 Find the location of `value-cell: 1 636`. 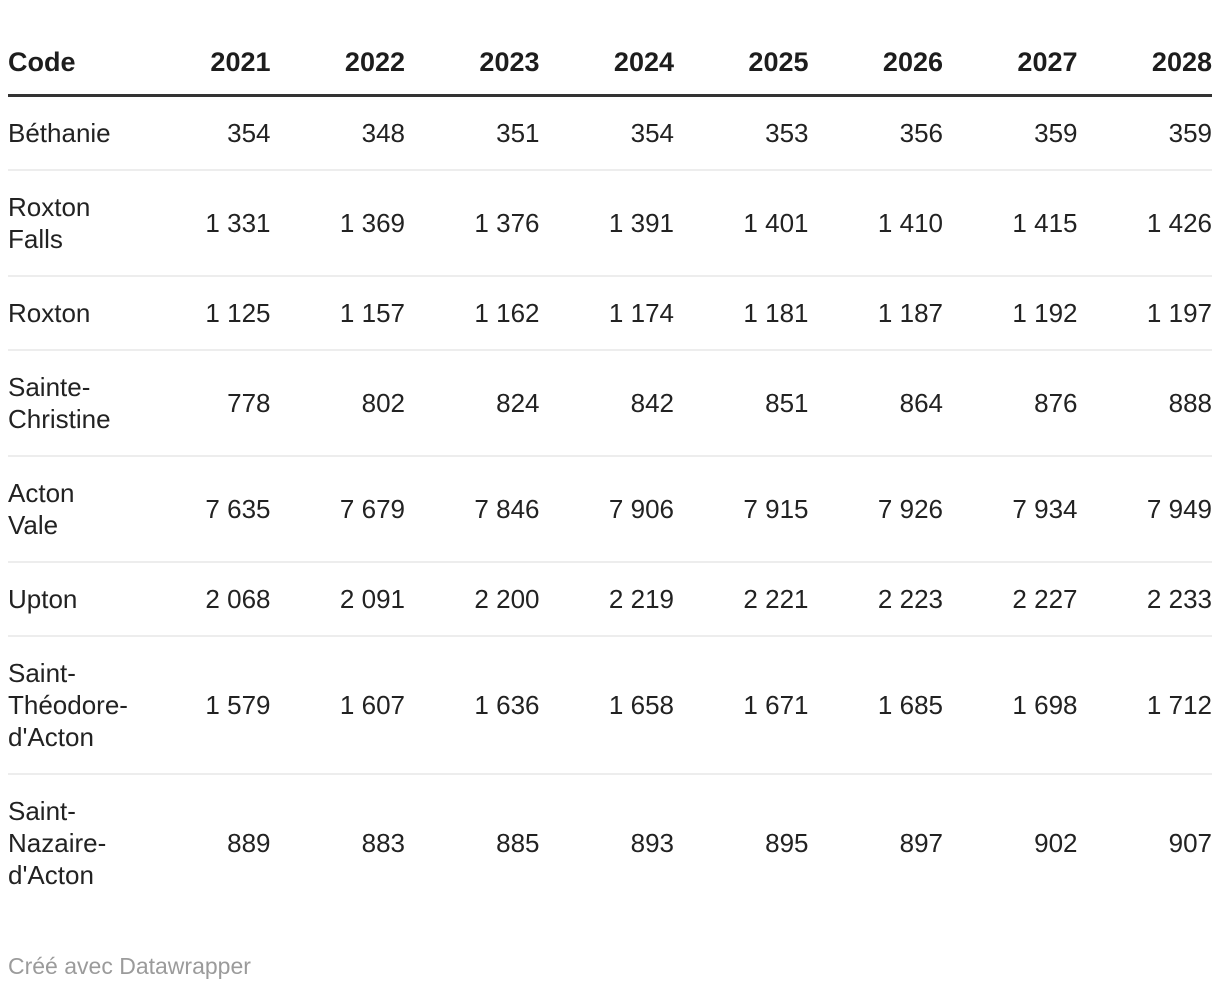

value-cell: 1 636 is located at coordinates (472, 705).